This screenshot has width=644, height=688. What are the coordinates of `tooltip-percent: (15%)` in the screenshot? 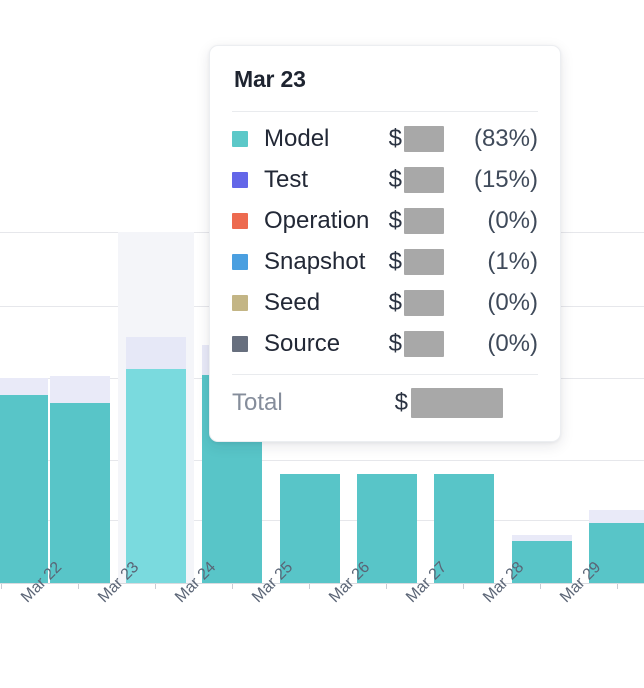 It's located at (505, 179).